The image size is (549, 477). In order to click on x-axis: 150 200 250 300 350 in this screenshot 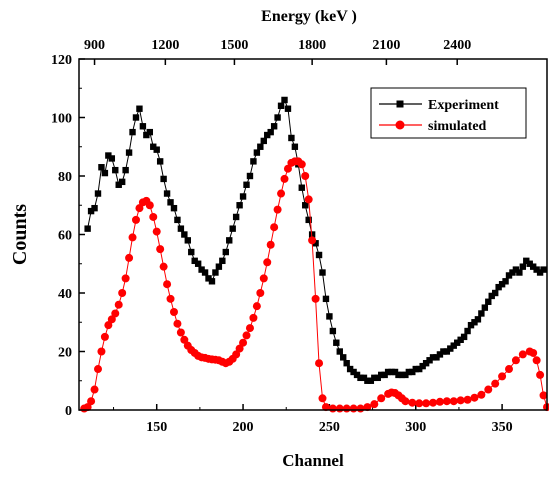, I will do `click(329, 419)`.